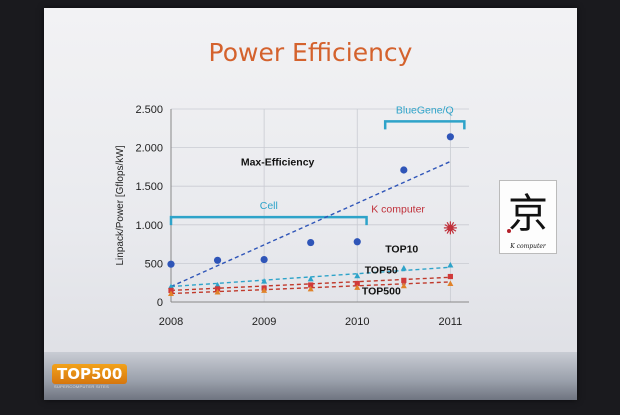 Image resolution: width=620 pixels, height=415 pixels. I want to click on slide-footer: TOP500 SUPERCOMPUTER SITES, so click(310, 376).